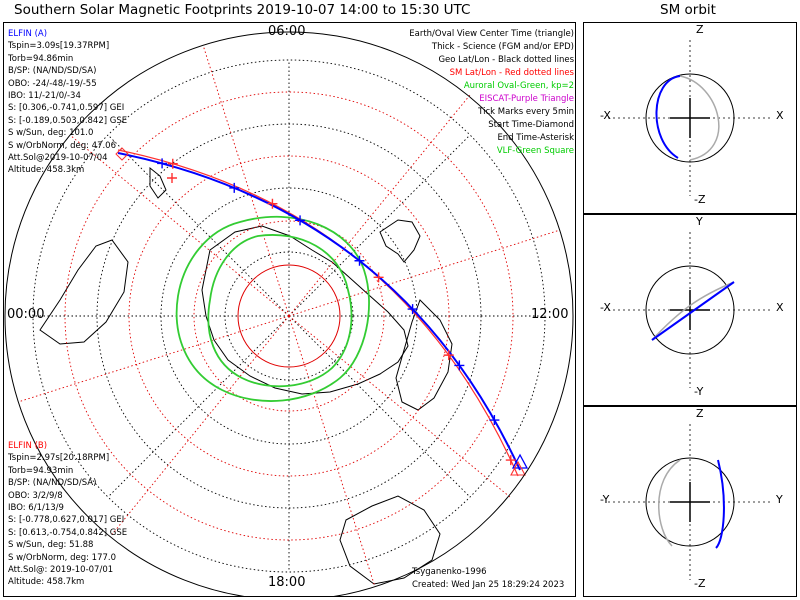 This screenshot has height=600, width=800. I want to click on start-diamond, so click(122, 154).